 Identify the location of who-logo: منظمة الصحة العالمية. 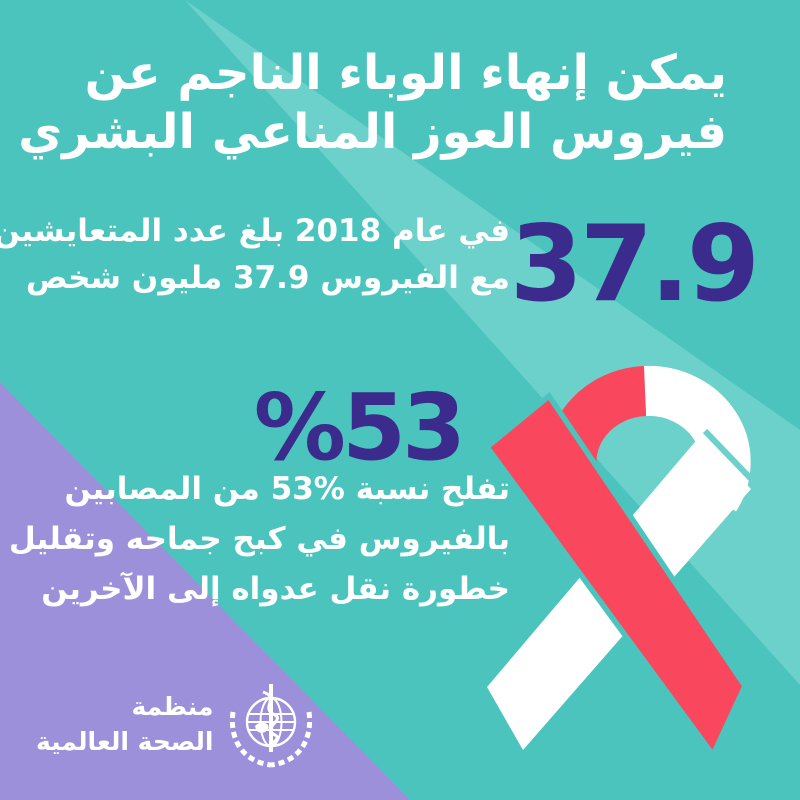
(176, 724).